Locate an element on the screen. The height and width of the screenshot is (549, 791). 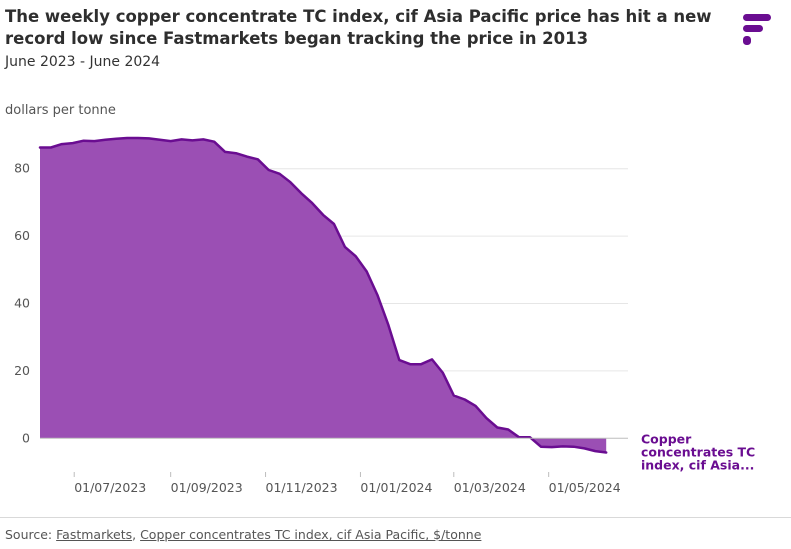
y-tick-label: 20 is located at coordinates (22, 370).